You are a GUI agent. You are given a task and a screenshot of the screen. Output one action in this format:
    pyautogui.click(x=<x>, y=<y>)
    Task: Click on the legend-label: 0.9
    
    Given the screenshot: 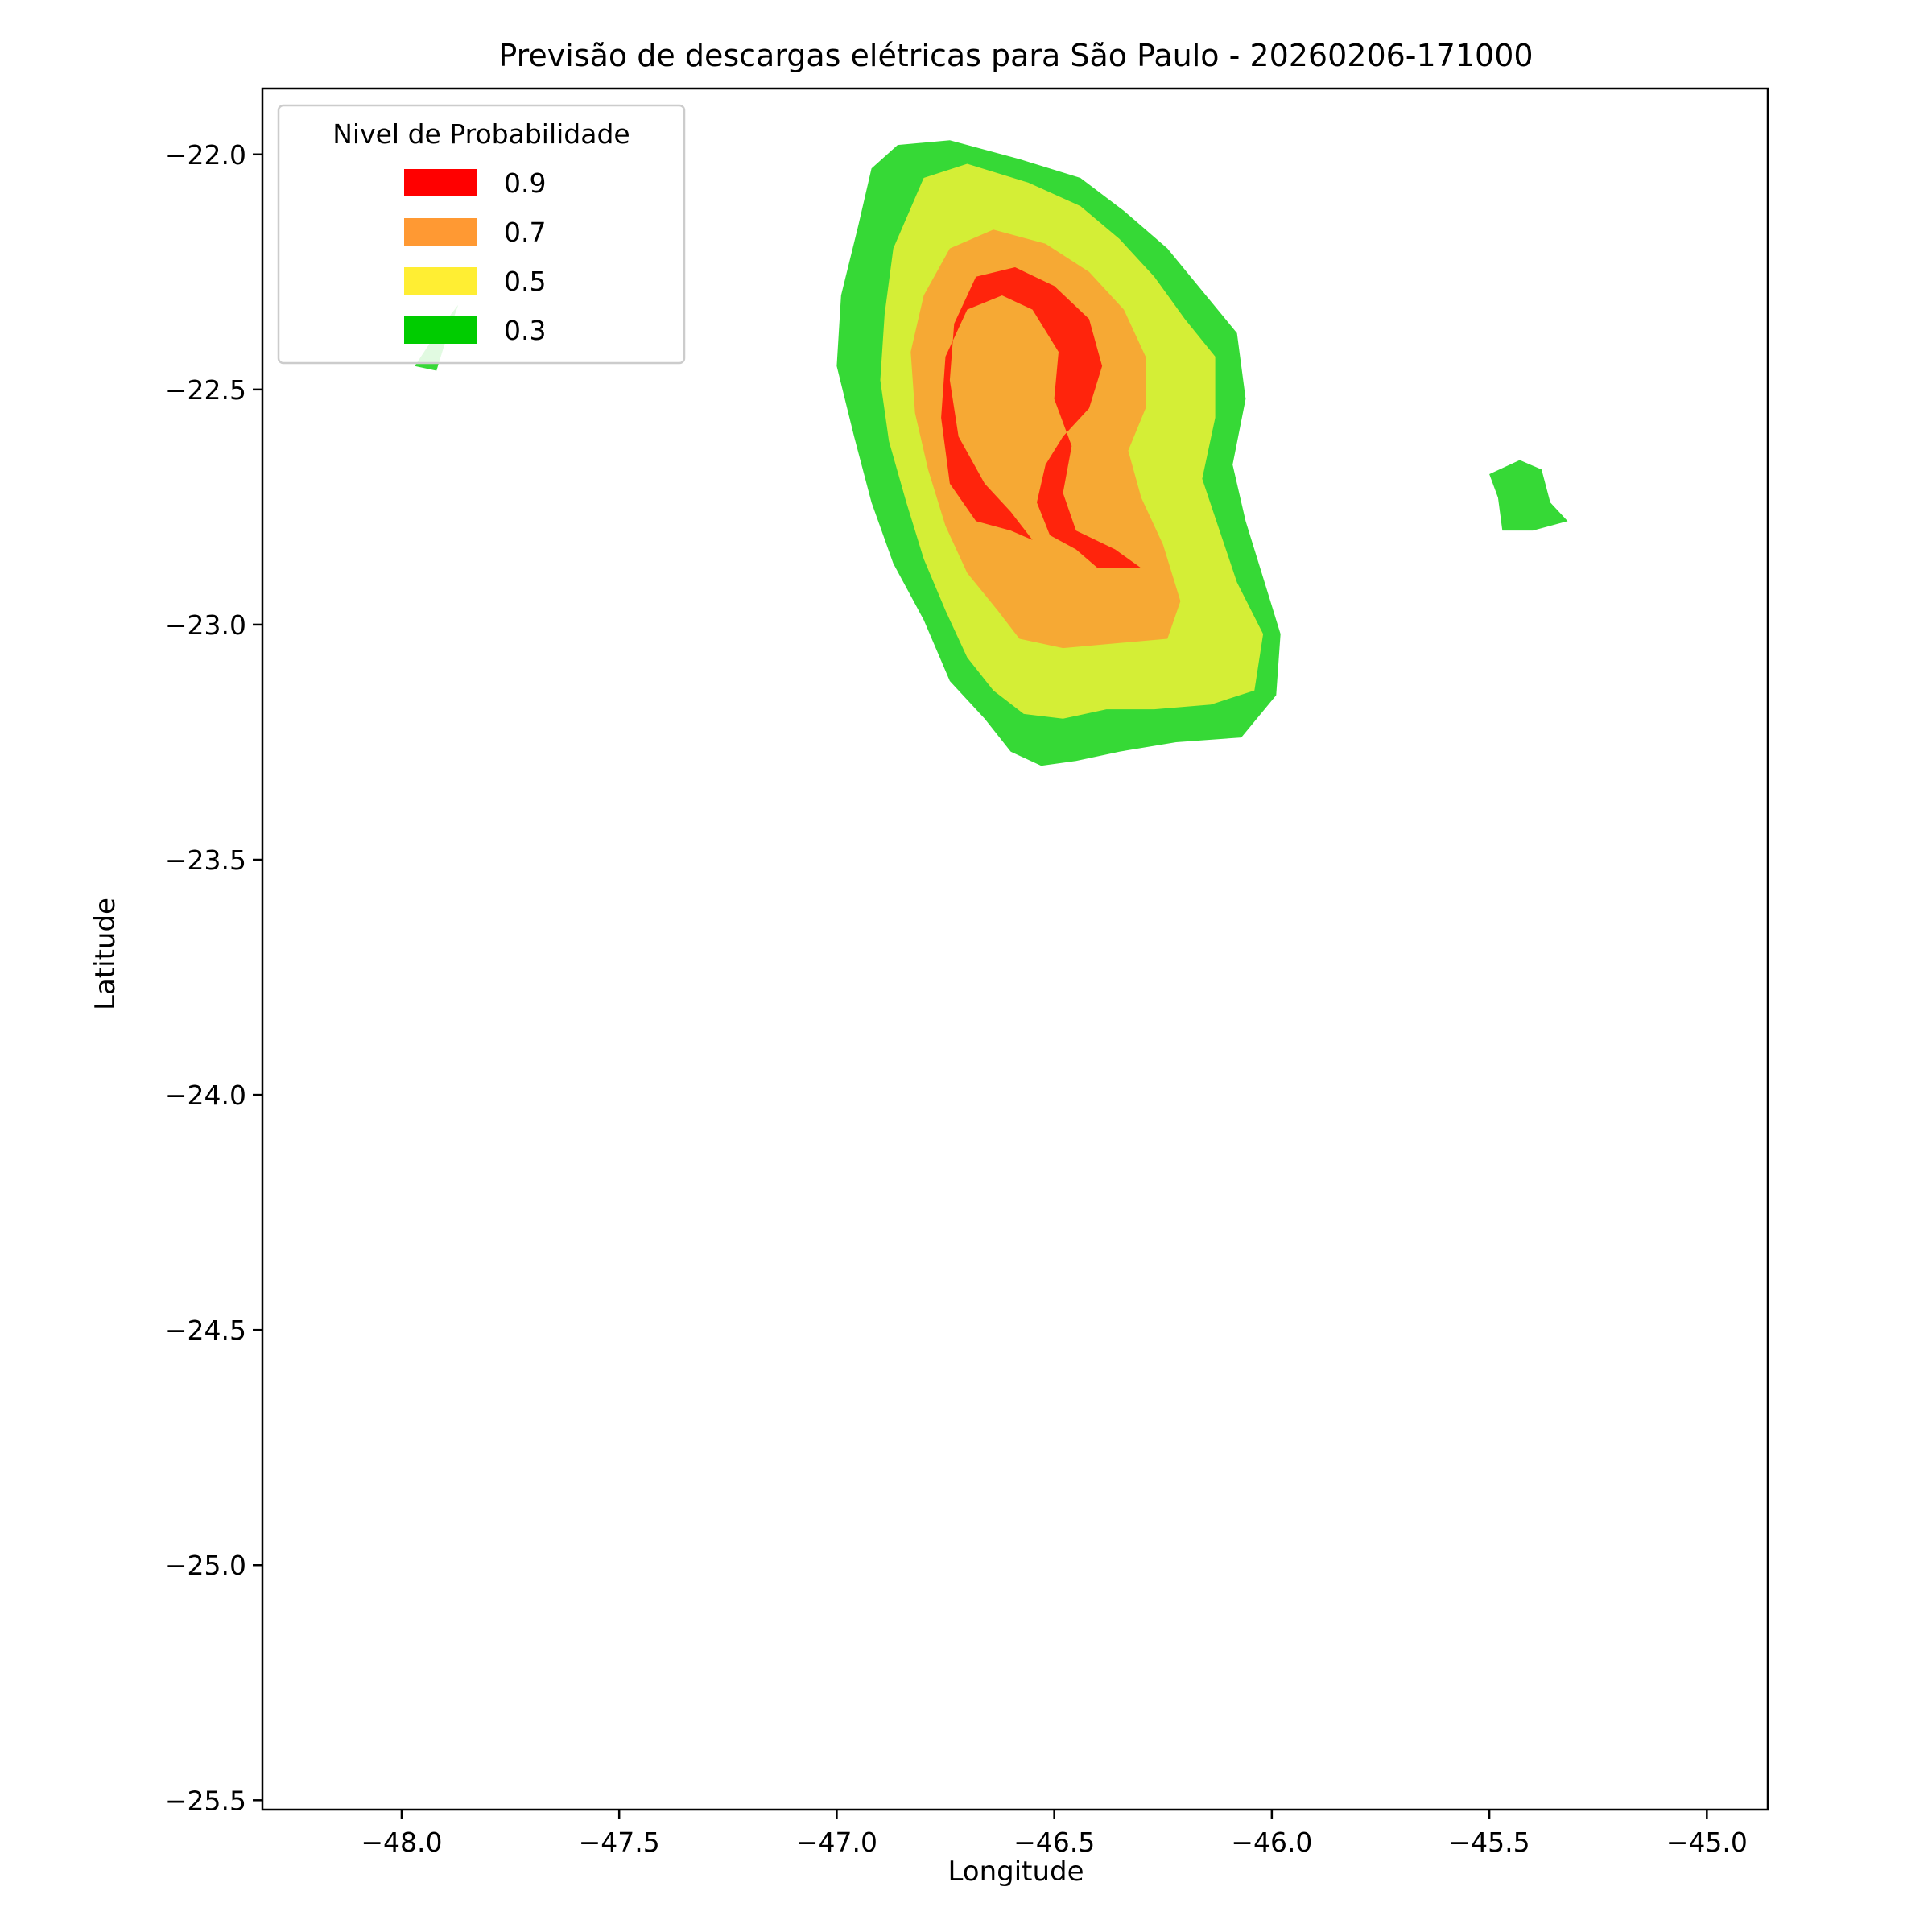 What is the action you would take?
    pyautogui.click(x=525, y=183)
    